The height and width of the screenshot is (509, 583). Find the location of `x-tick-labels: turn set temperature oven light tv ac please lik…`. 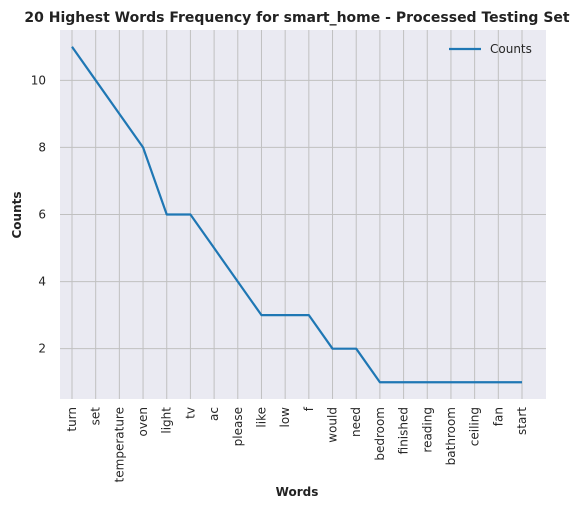

x-tick-labels: turn set temperature oven light tv ac please lik… is located at coordinates (297, 444).